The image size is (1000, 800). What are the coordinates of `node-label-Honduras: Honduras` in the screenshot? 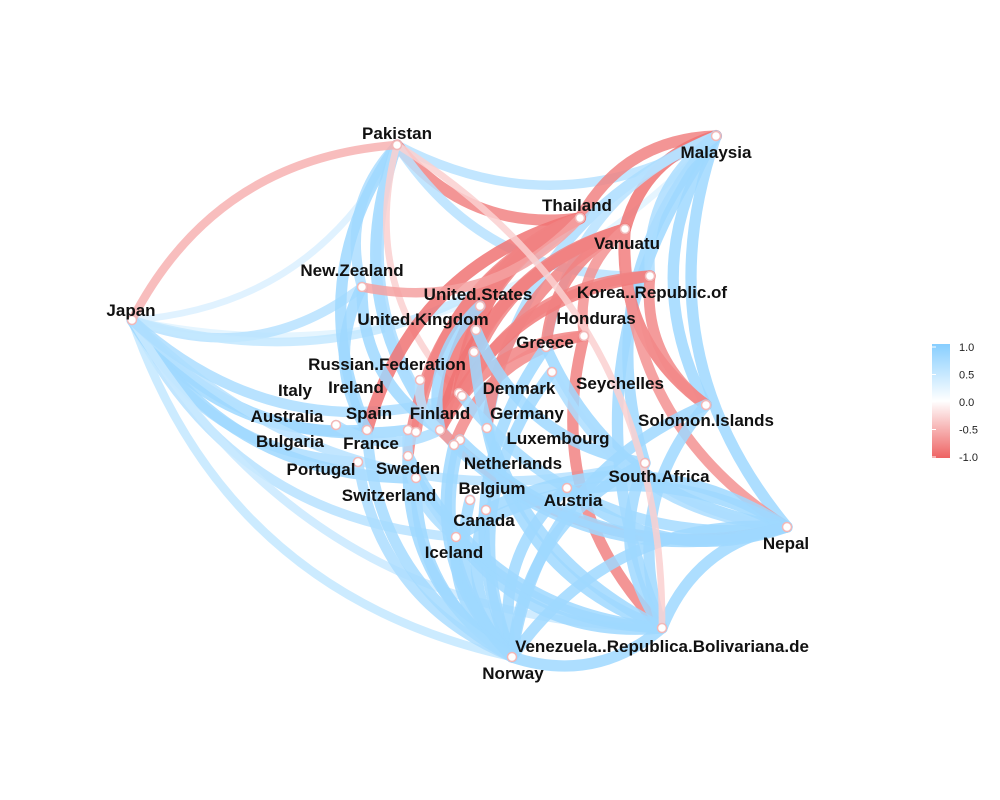 It's located at (595, 318).